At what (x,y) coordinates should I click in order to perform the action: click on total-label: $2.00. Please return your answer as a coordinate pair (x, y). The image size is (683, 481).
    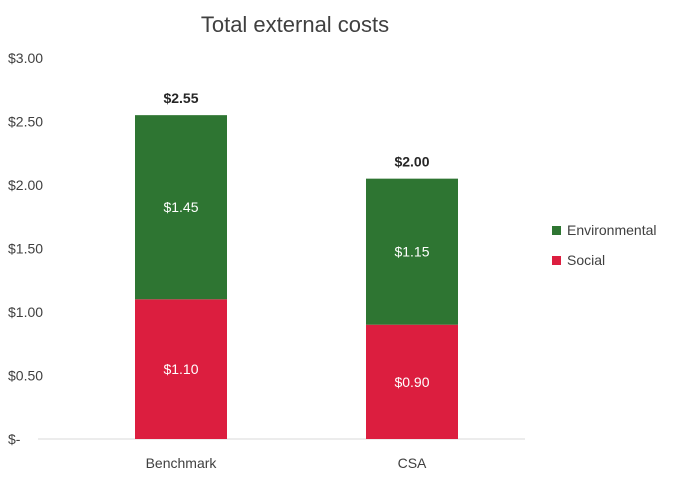
    Looking at the image, I should click on (411, 162).